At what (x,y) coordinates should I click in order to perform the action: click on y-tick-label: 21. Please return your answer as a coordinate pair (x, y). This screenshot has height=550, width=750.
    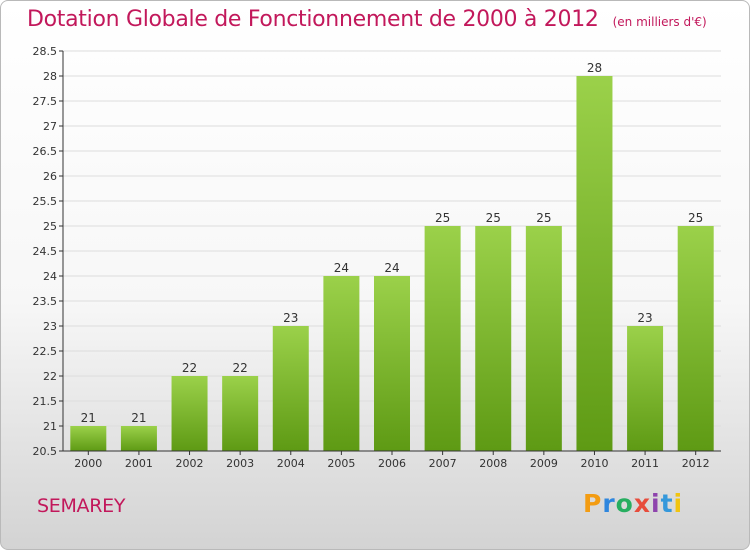
    Looking at the image, I should click on (50, 426).